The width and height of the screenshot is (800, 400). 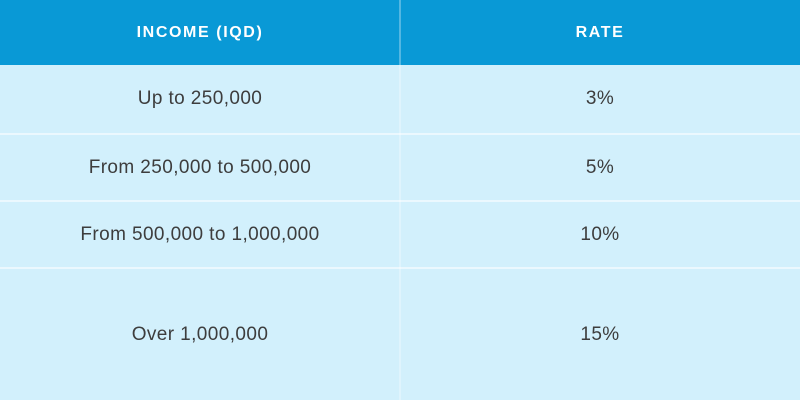 I want to click on income-cell: From 250,000 to 500,000, so click(x=200, y=167).